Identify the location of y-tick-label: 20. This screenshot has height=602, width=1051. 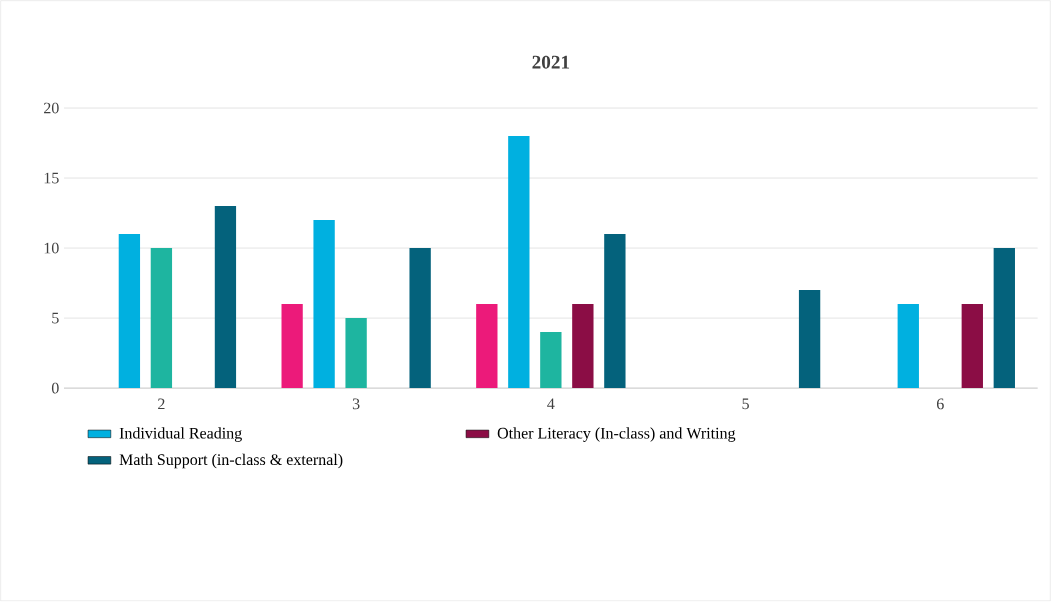
(51, 108).